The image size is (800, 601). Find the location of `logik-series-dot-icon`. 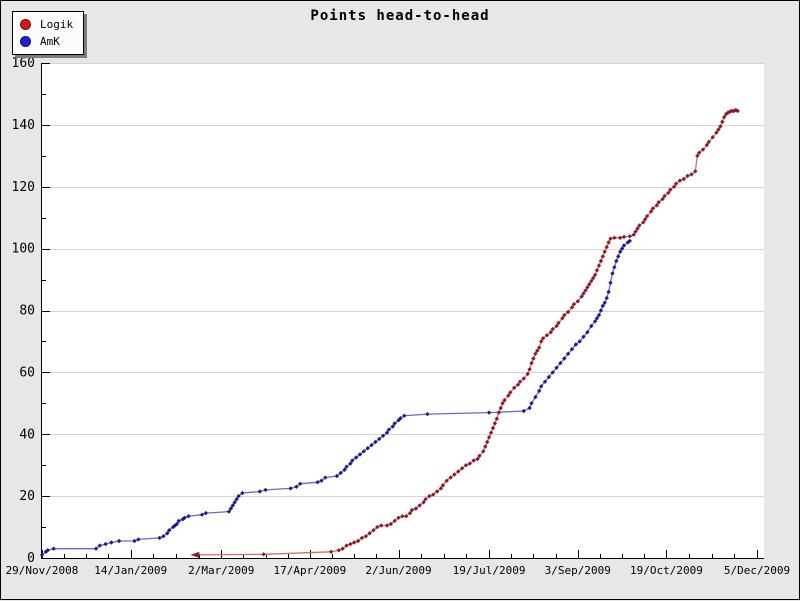

logik-series-dot-icon is located at coordinates (25, 24).